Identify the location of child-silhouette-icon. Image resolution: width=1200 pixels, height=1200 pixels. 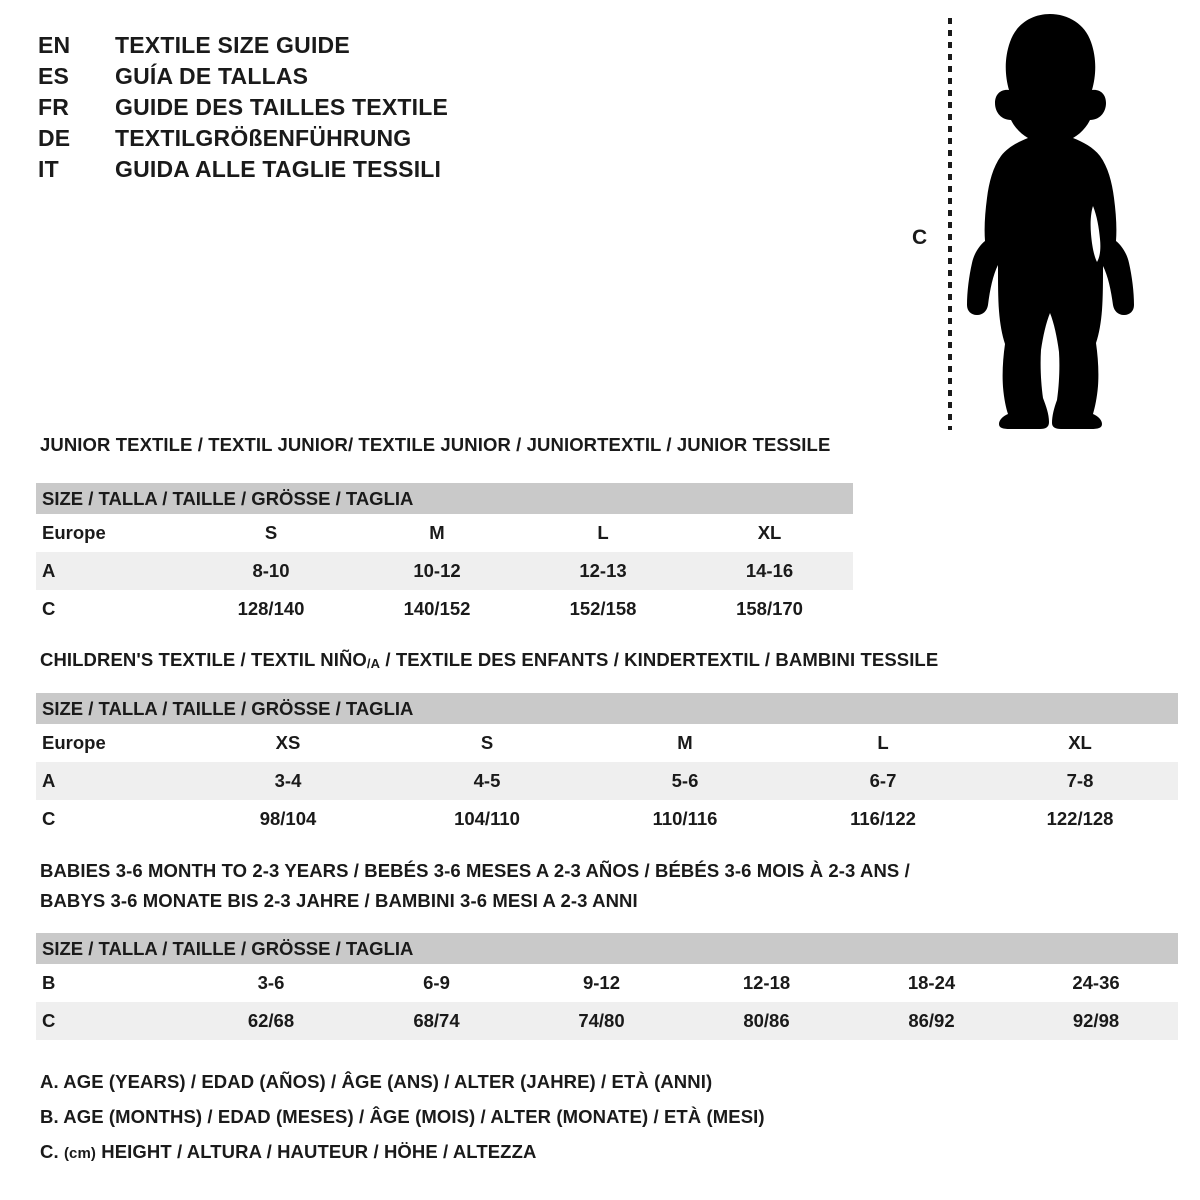
(1050, 221).